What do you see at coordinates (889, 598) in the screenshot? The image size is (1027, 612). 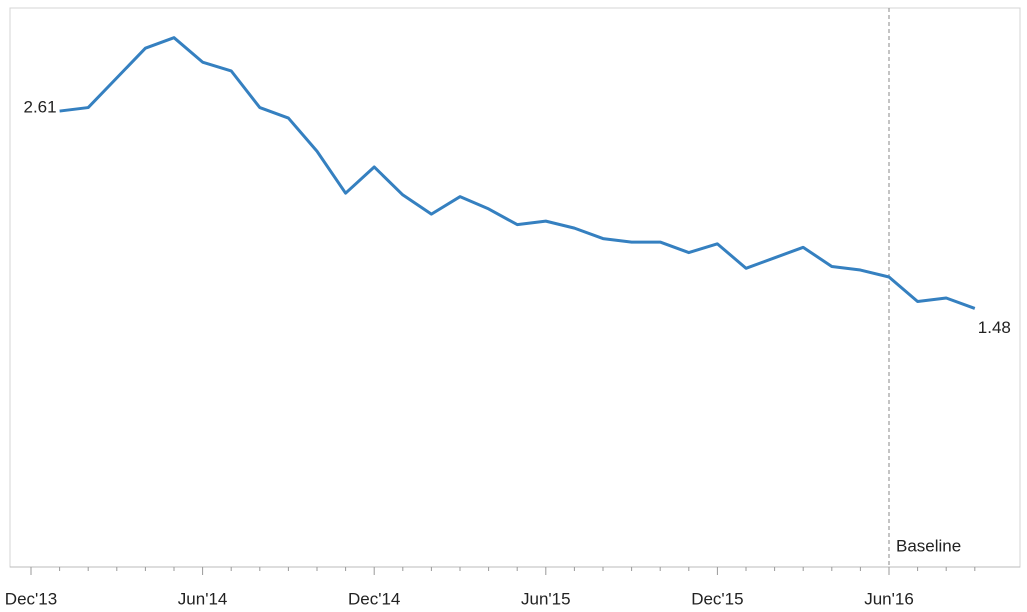 I see `x-tick-label: Jun'16` at bounding box center [889, 598].